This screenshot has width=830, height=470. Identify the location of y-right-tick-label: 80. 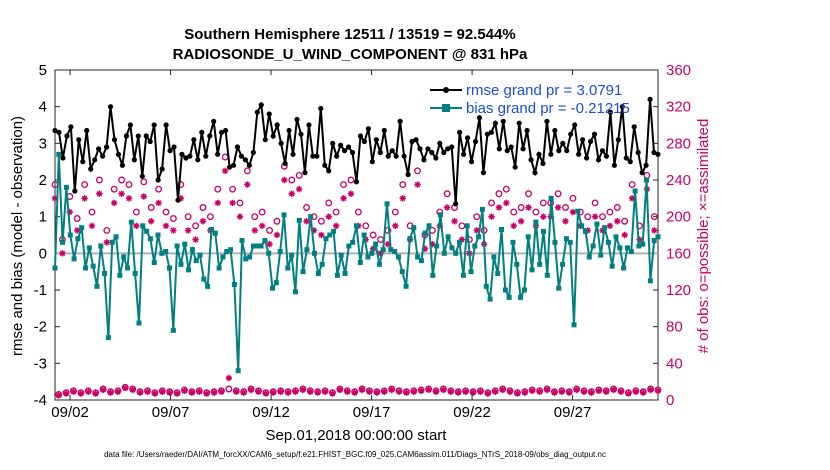
(674, 327).